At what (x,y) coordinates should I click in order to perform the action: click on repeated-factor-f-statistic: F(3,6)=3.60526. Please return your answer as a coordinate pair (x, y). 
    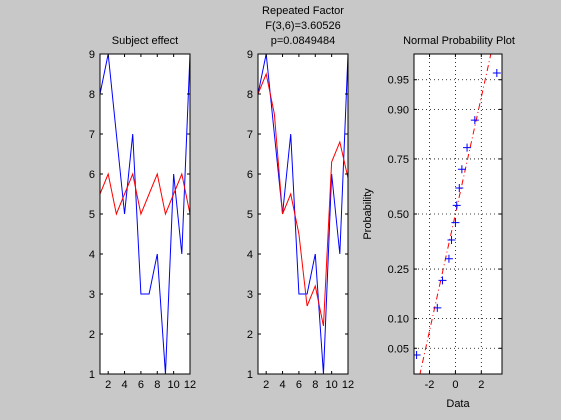
    Looking at the image, I should click on (303, 26).